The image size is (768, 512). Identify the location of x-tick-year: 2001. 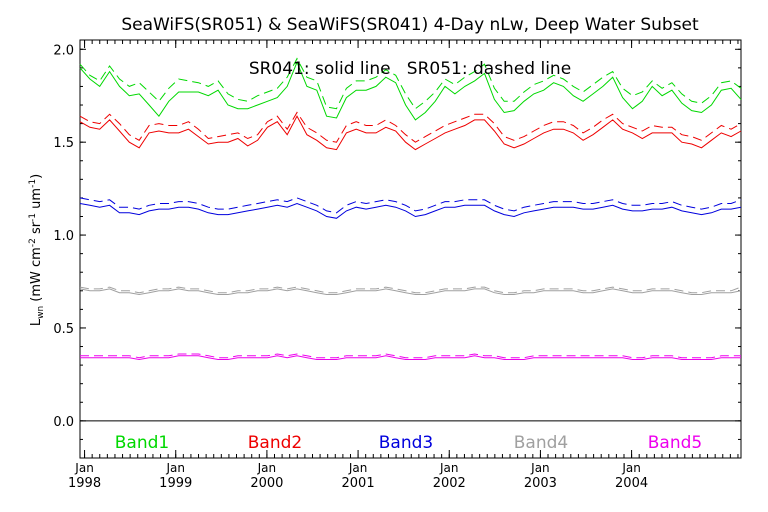
(358, 483).